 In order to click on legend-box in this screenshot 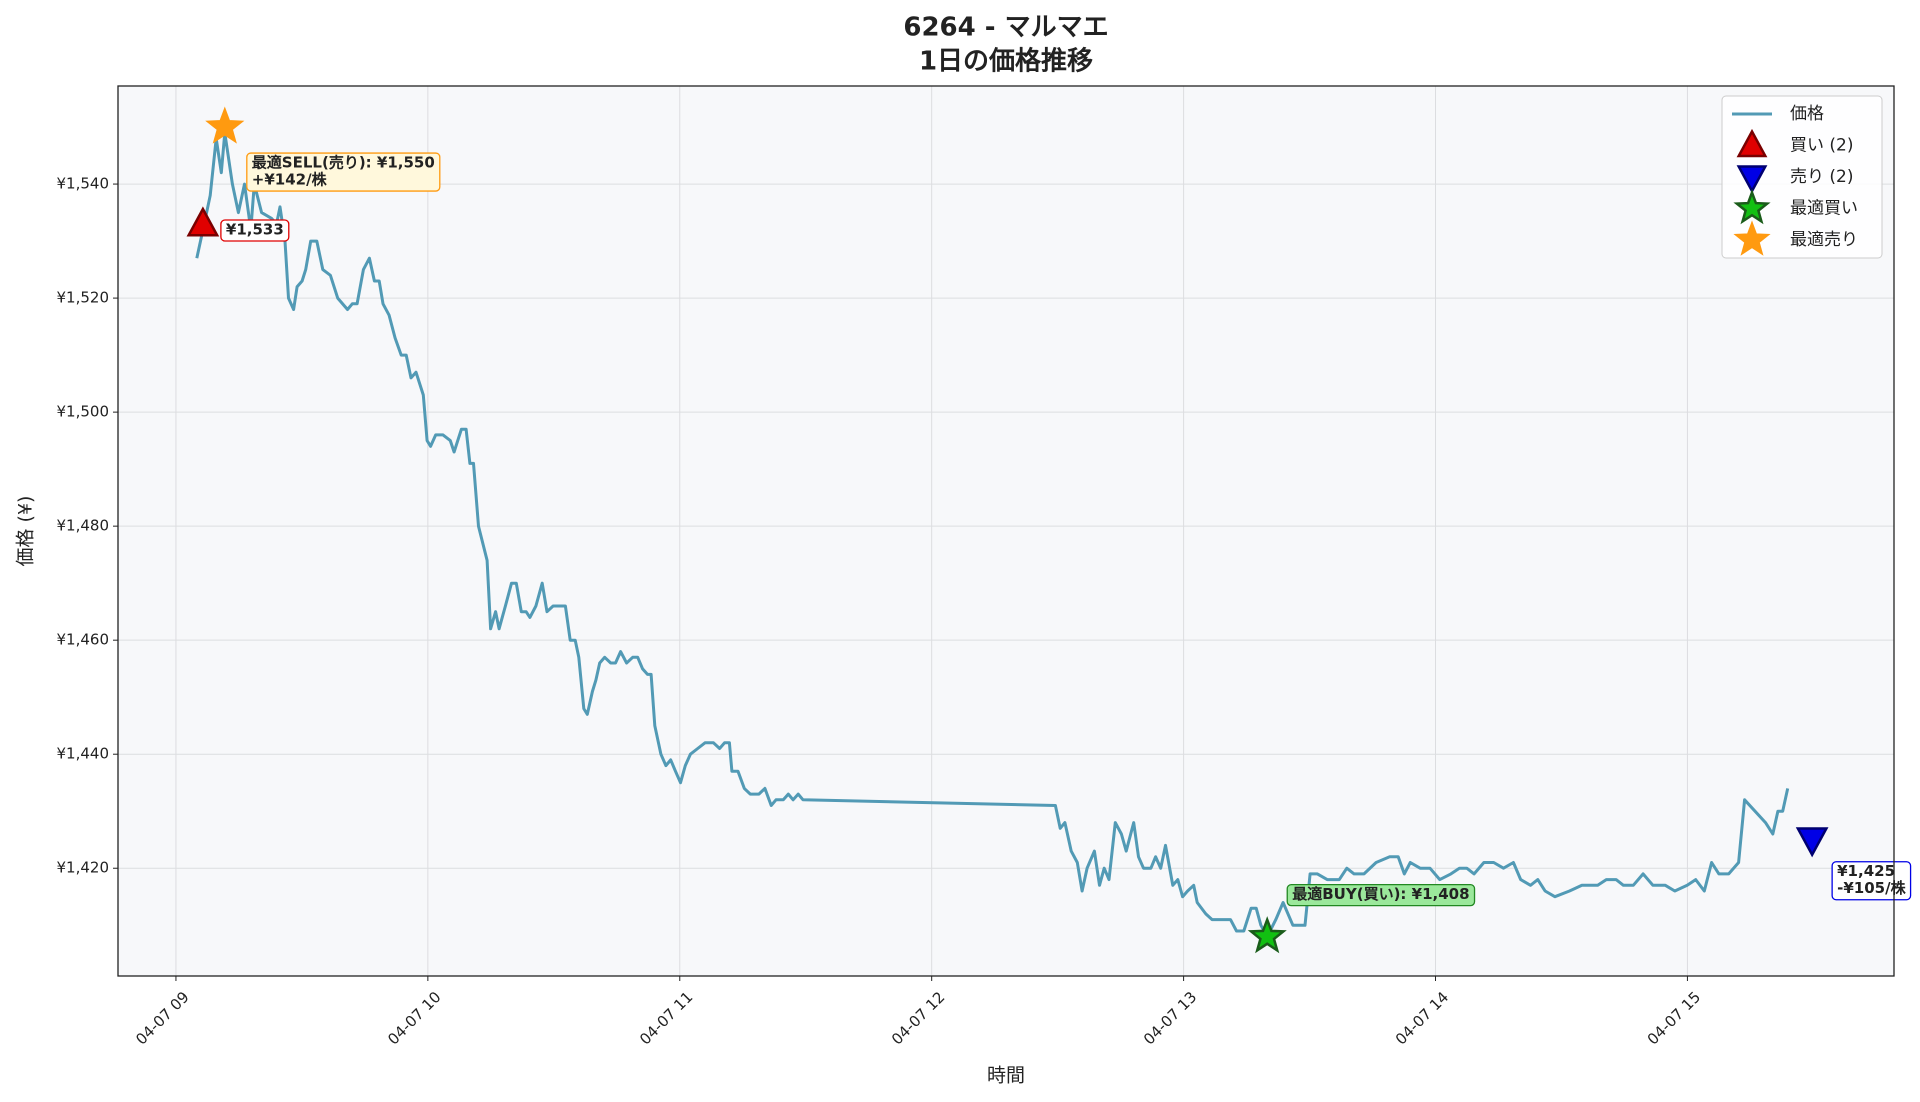, I will do `click(1802, 177)`.